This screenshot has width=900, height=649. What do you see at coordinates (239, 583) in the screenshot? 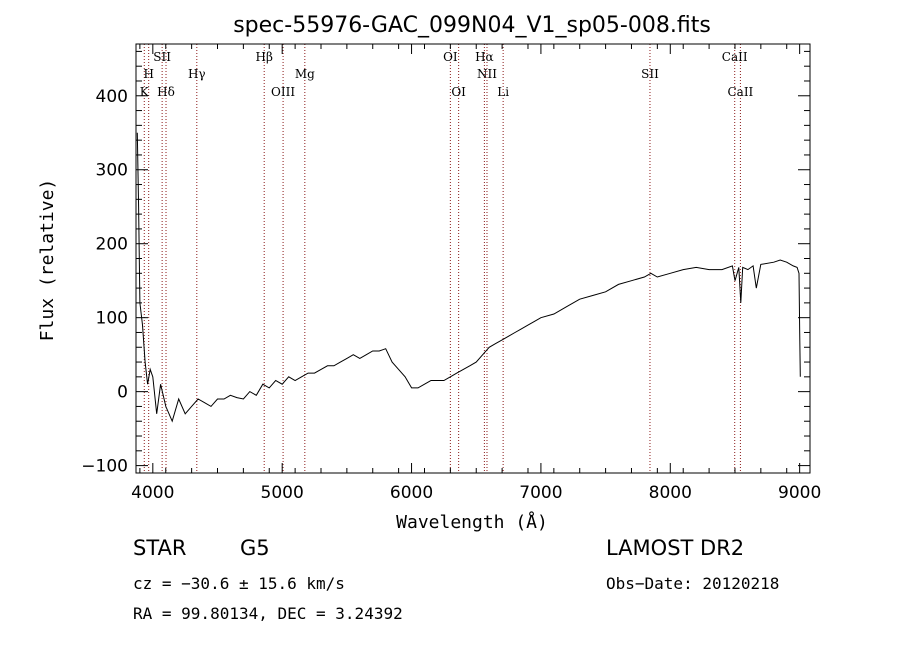
I see `redshift-cz: cz = −30.6 ± 15.6 km/s` at bounding box center [239, 583].